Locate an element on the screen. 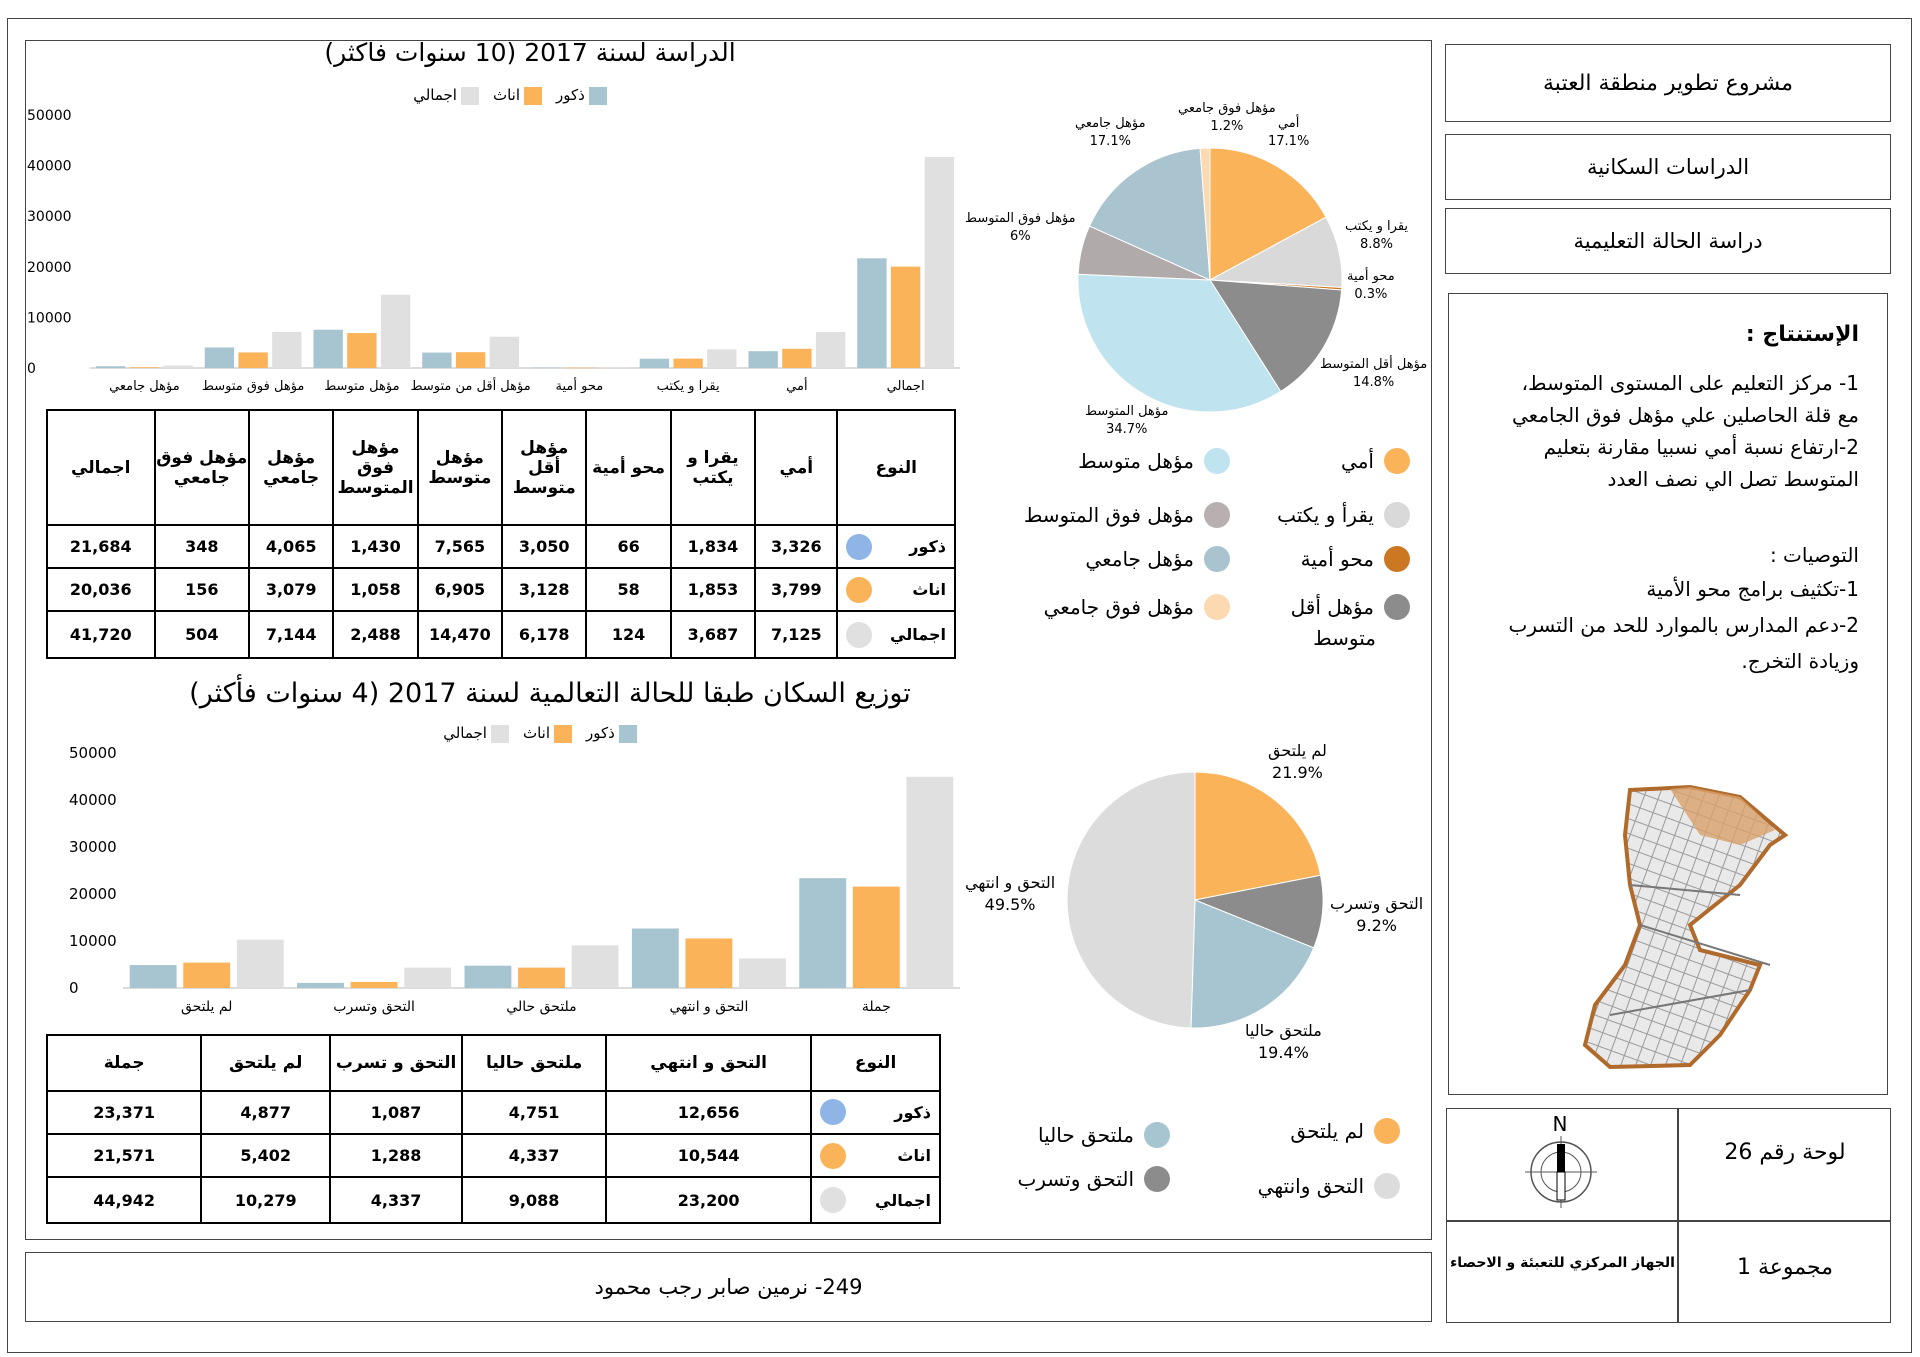  table-cell: 6,178 is located at coordinates (544, 634).